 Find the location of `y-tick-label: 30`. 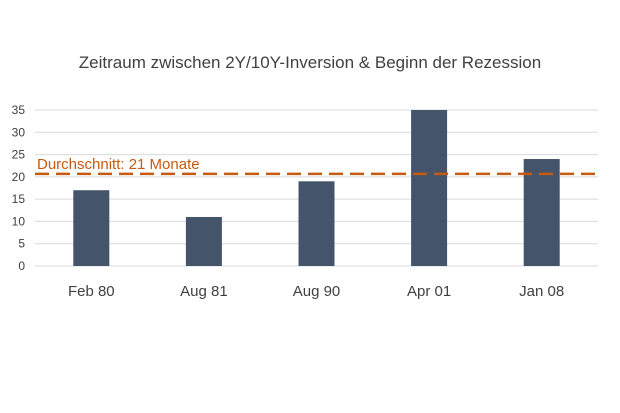

y-tick-label: 30 is located at coordinates (19, 132).